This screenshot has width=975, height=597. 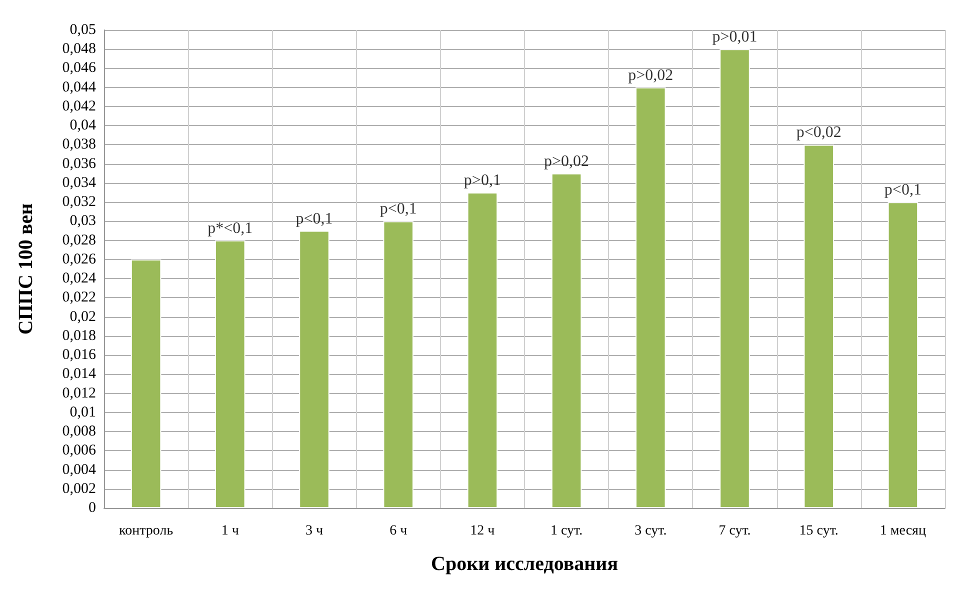 What do you see at coordinates (79, 68) in the screenshot?
I see `y-tick-label: 0,046` at bounding box center [79, 68].